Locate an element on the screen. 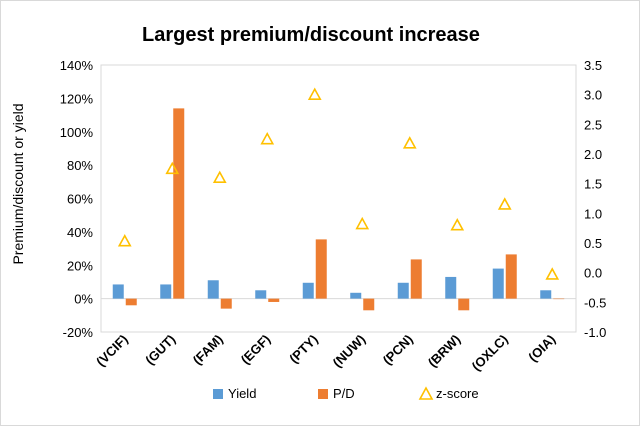 This screenshot has width=640, height=426. category-label: (GUT) is located at coordinates (160, 350).